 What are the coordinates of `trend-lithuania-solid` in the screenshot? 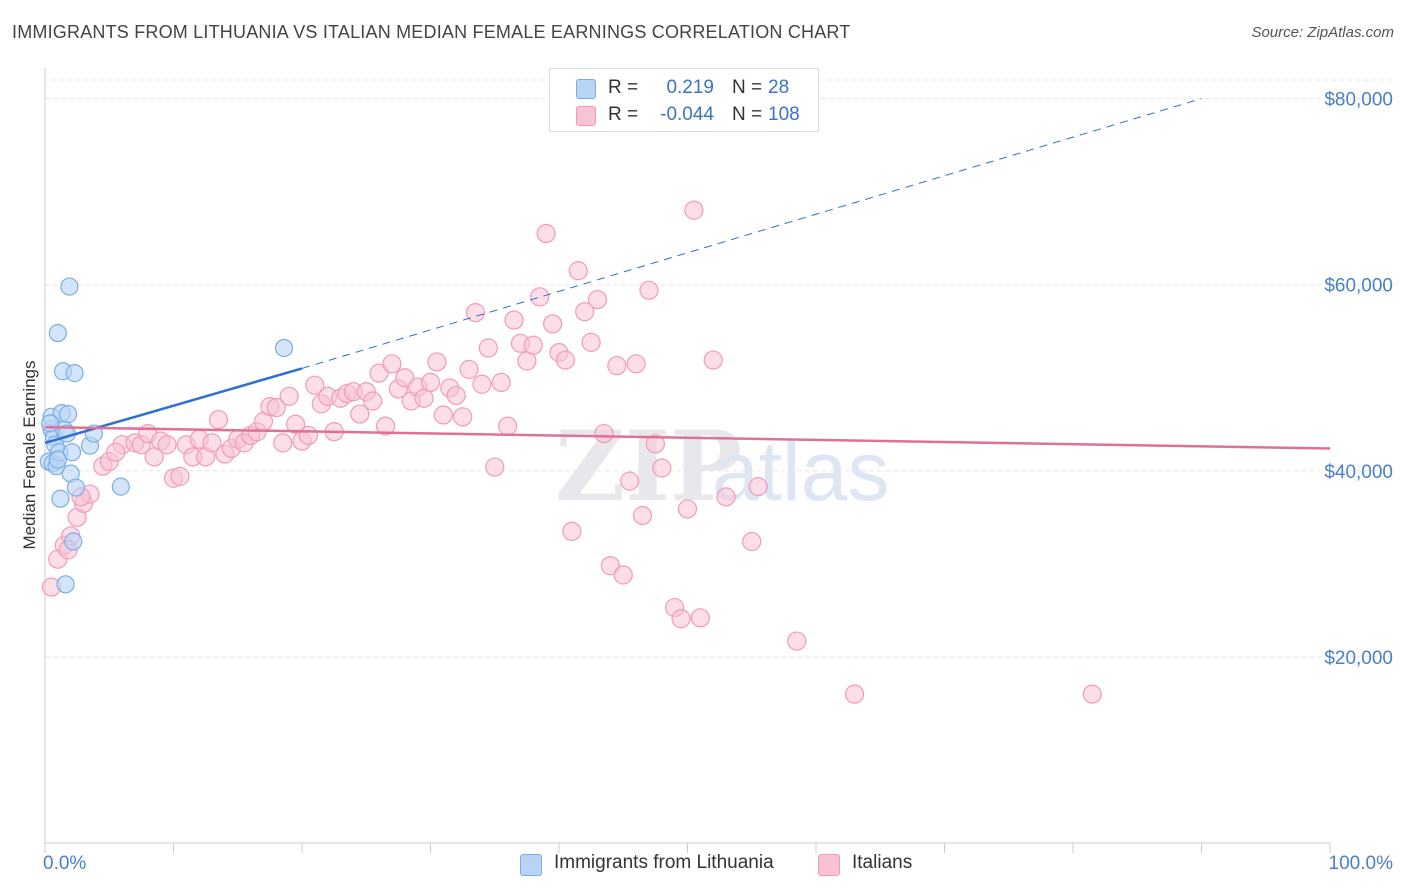 It's located at (173, 406).